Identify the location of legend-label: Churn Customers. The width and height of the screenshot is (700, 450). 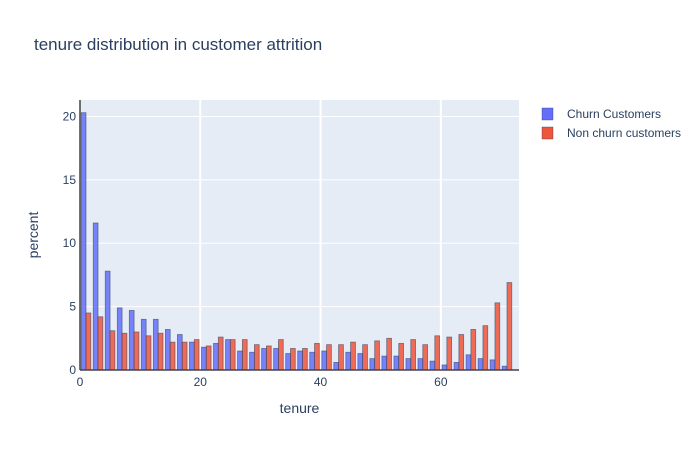
(614, 114).